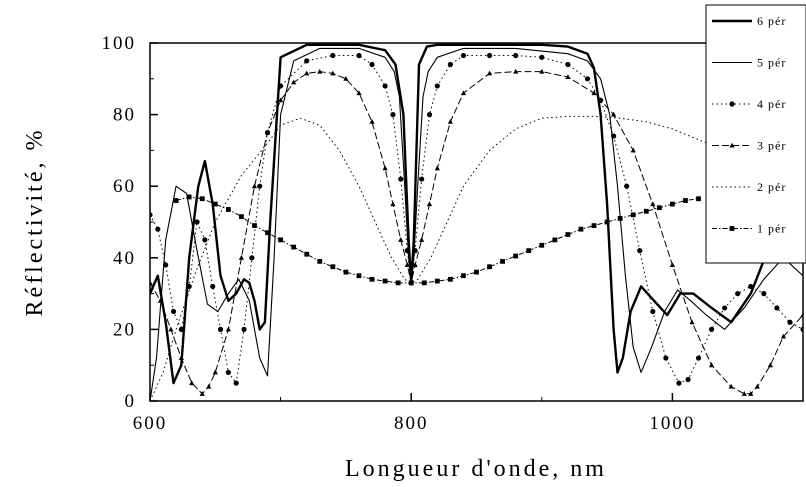  I want to click on series-line, so click(437, 240).